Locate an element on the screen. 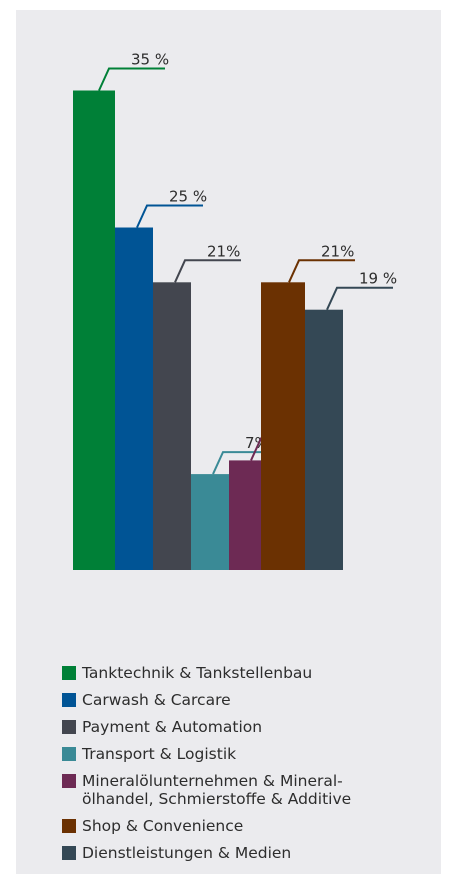 Image resolution: width=449 pixels, height=883 pixels. legend-item-1: Tanktechnik & Tankstellenbau is located at coordinates (255, 673).